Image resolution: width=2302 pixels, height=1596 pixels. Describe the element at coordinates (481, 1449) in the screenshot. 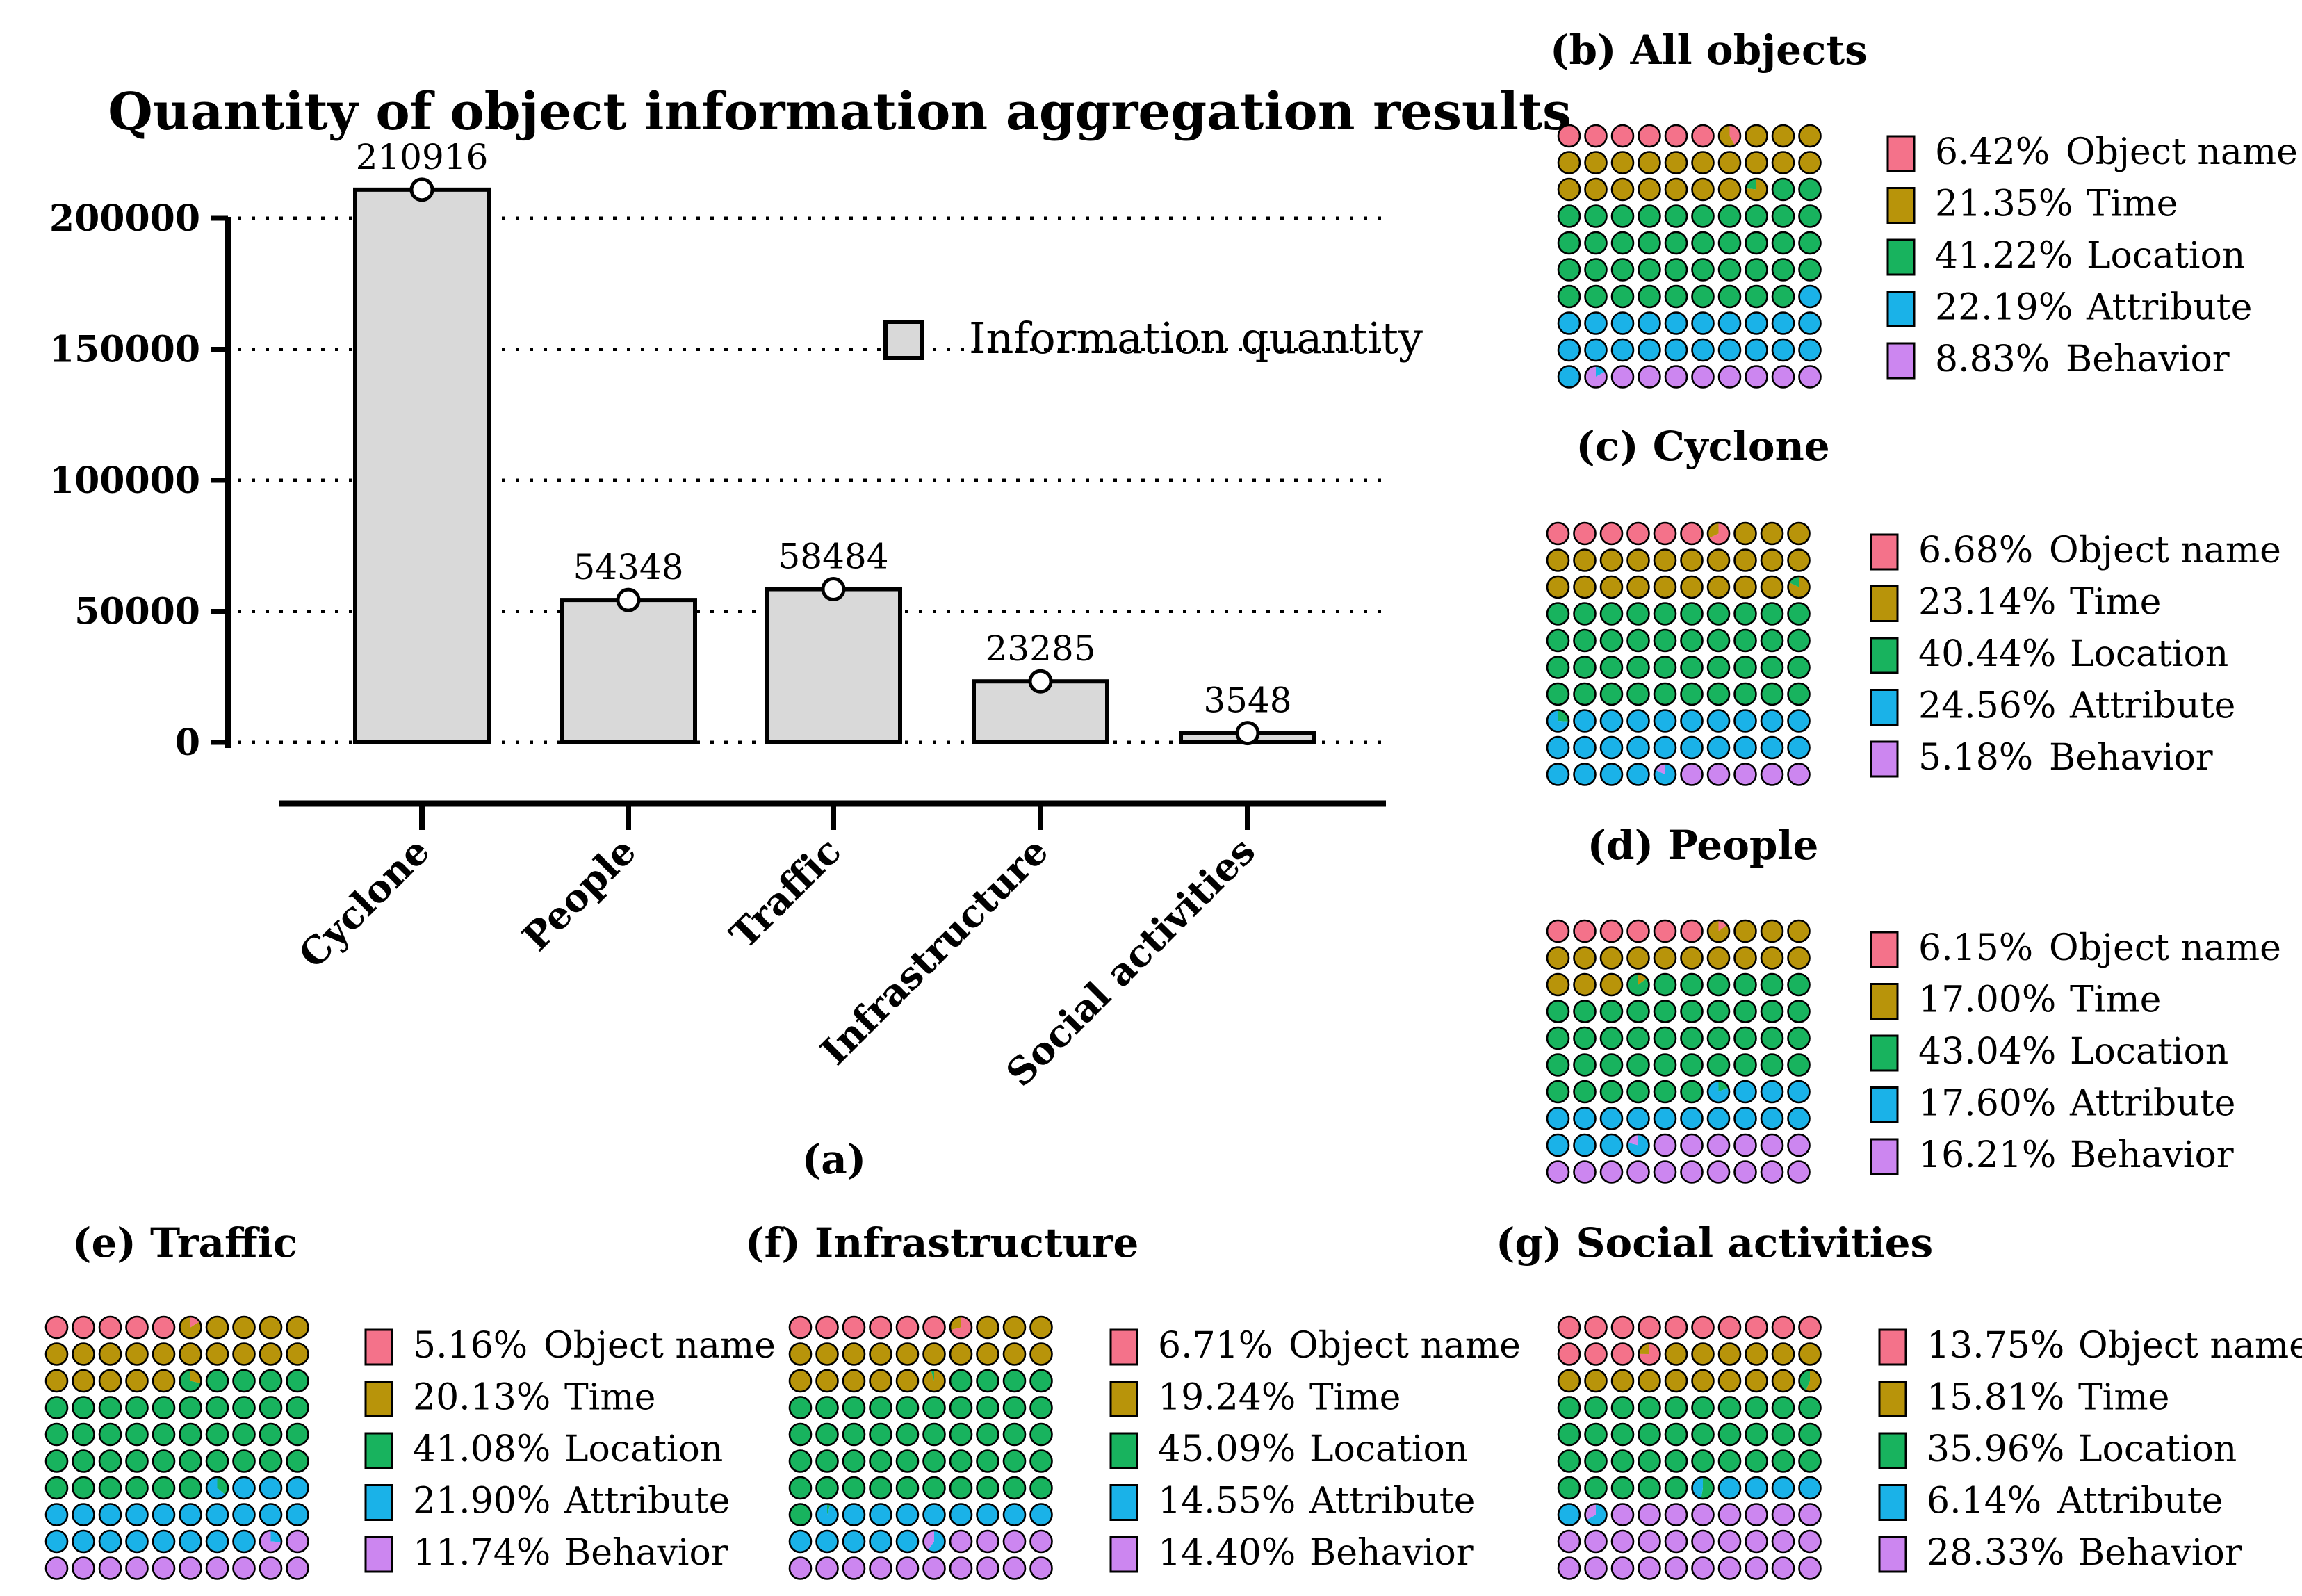

I see `legend-percent: 41.08%` at that location.